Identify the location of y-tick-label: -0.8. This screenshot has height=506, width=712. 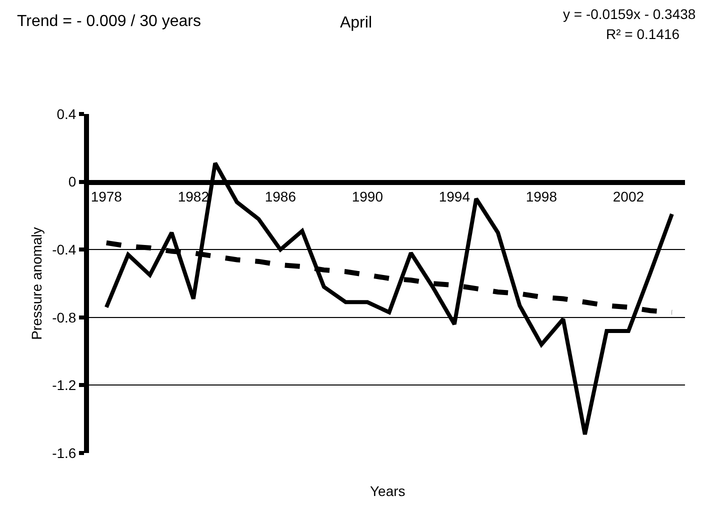
(64, 317).